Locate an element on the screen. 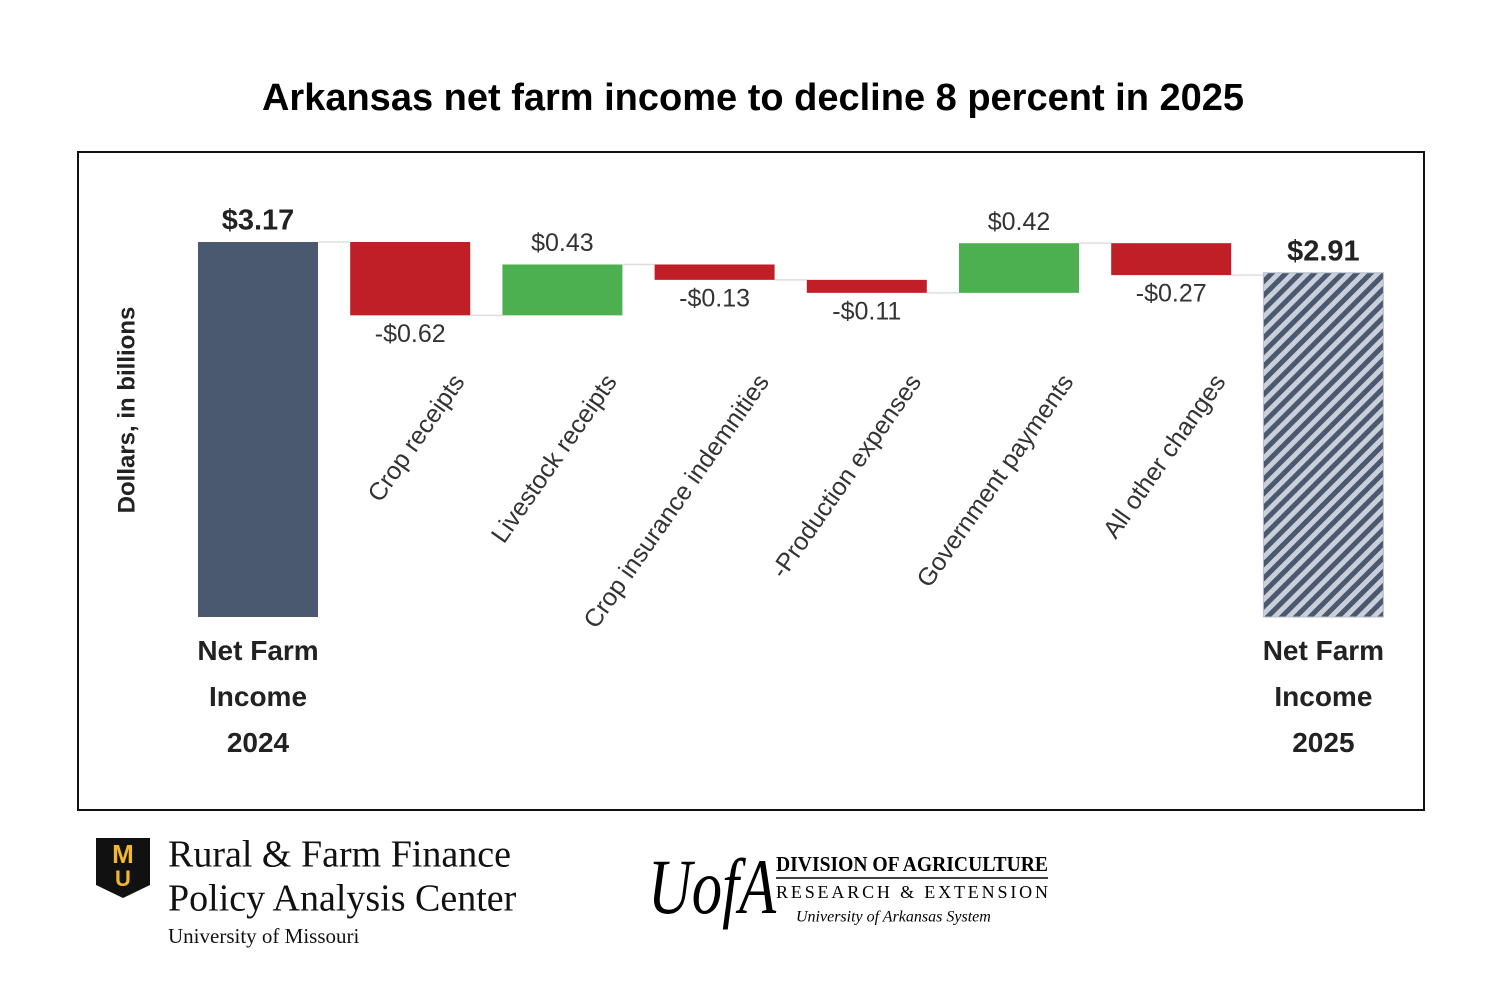  x-tick-label: -Production expenses is located at coordinates (846, 476).